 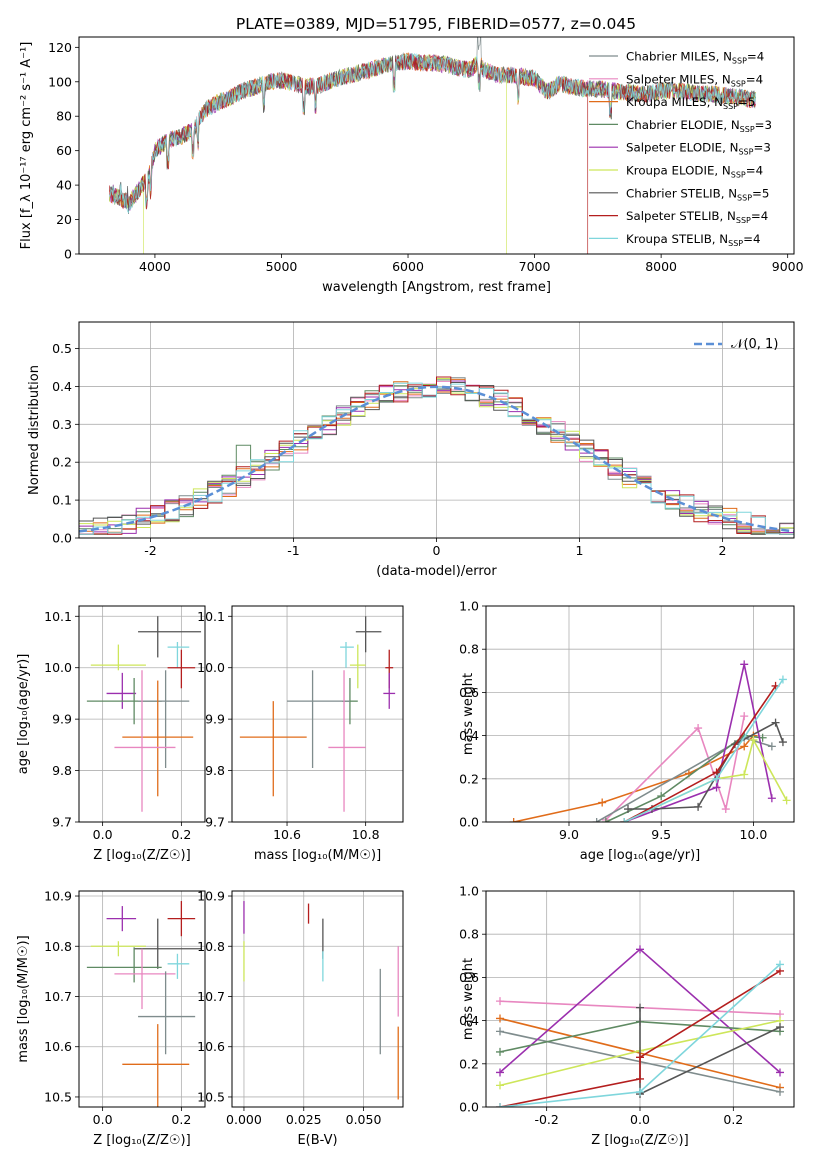 What do you see at coordinates (287, 834) in the screenshot?
I see `x-tick-label: 10.6` at bounding box center [287, 834].